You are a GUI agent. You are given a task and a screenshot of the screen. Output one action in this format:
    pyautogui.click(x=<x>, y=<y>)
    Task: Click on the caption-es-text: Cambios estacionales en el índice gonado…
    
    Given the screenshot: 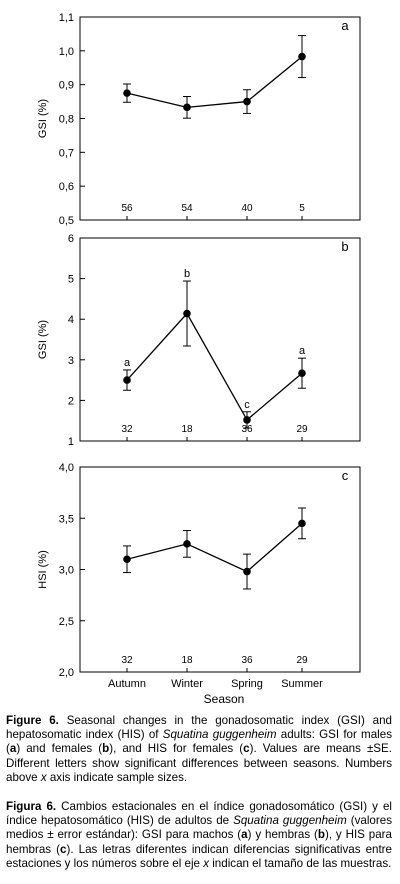 What is the action you would take?
    pyautogui.click(x=199, y=814)
    